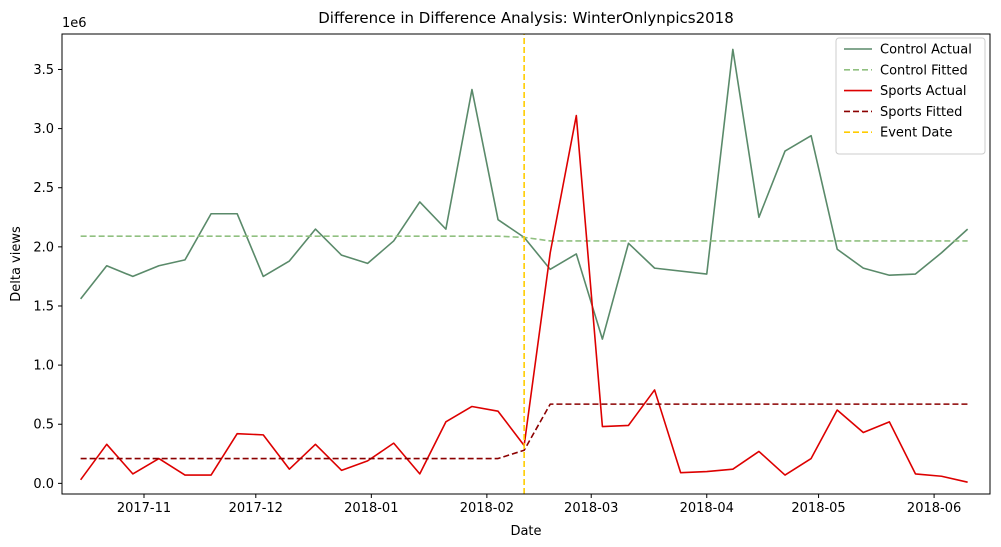 The height and width of the screenshot is (547, 1001). I want to click on y-tick-label: 0.0, so click(43, 484).